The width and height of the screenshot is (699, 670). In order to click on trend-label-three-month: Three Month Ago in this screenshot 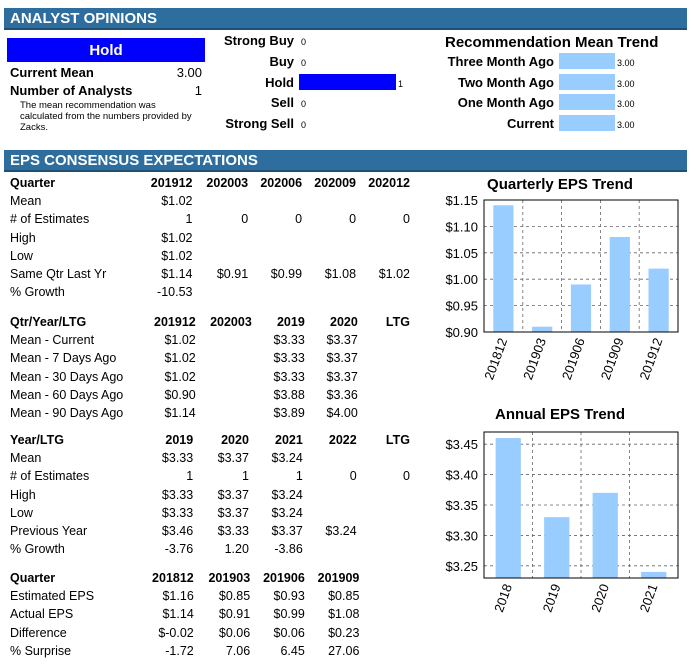, I will do `click(500, 61)`.